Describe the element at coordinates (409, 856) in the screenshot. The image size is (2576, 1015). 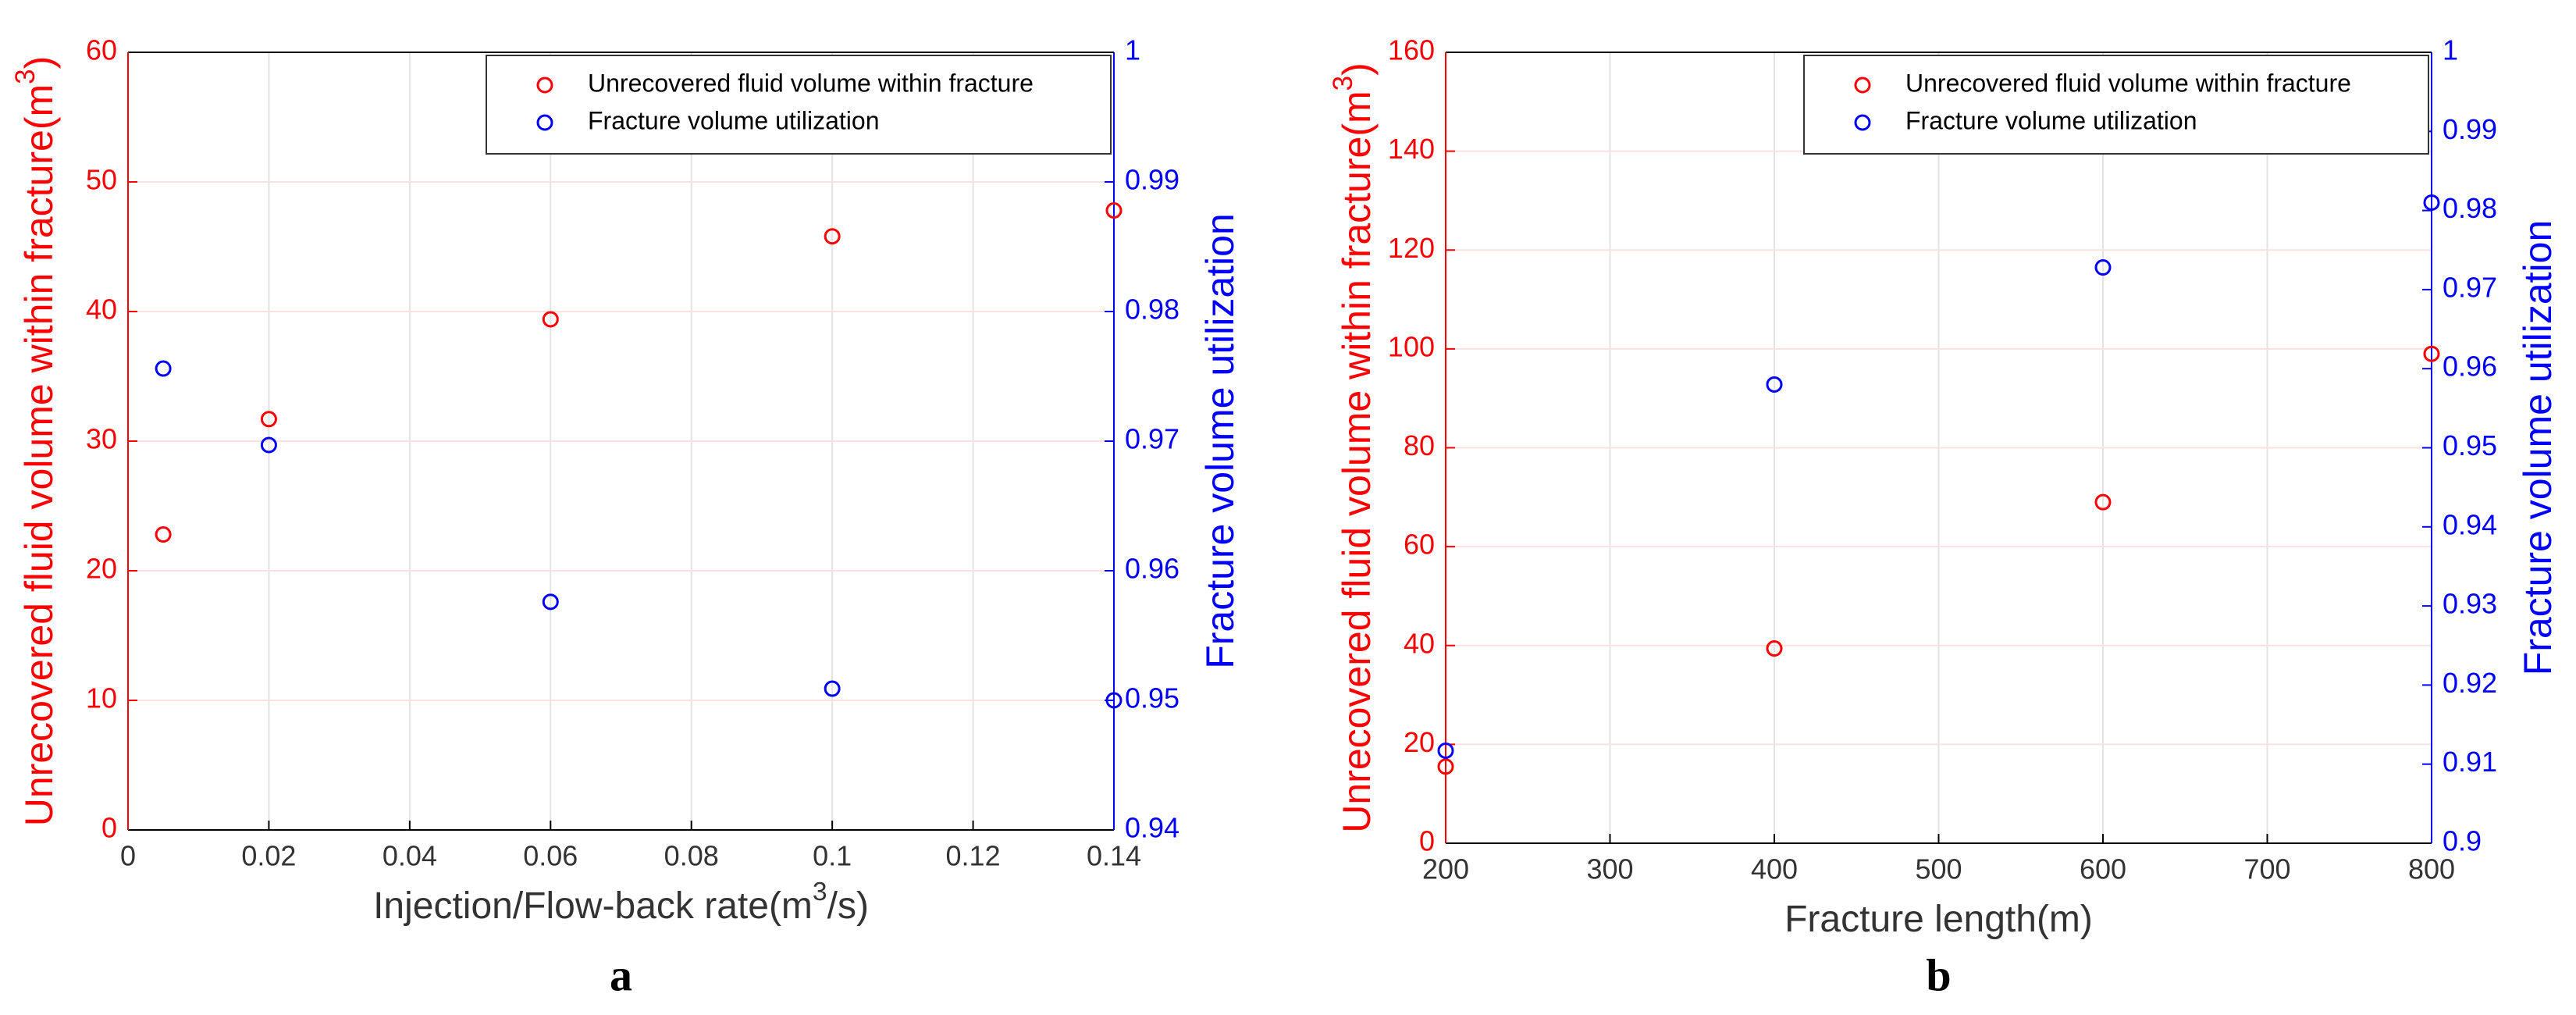
I see `x-tick-label: 0.04` at that location.